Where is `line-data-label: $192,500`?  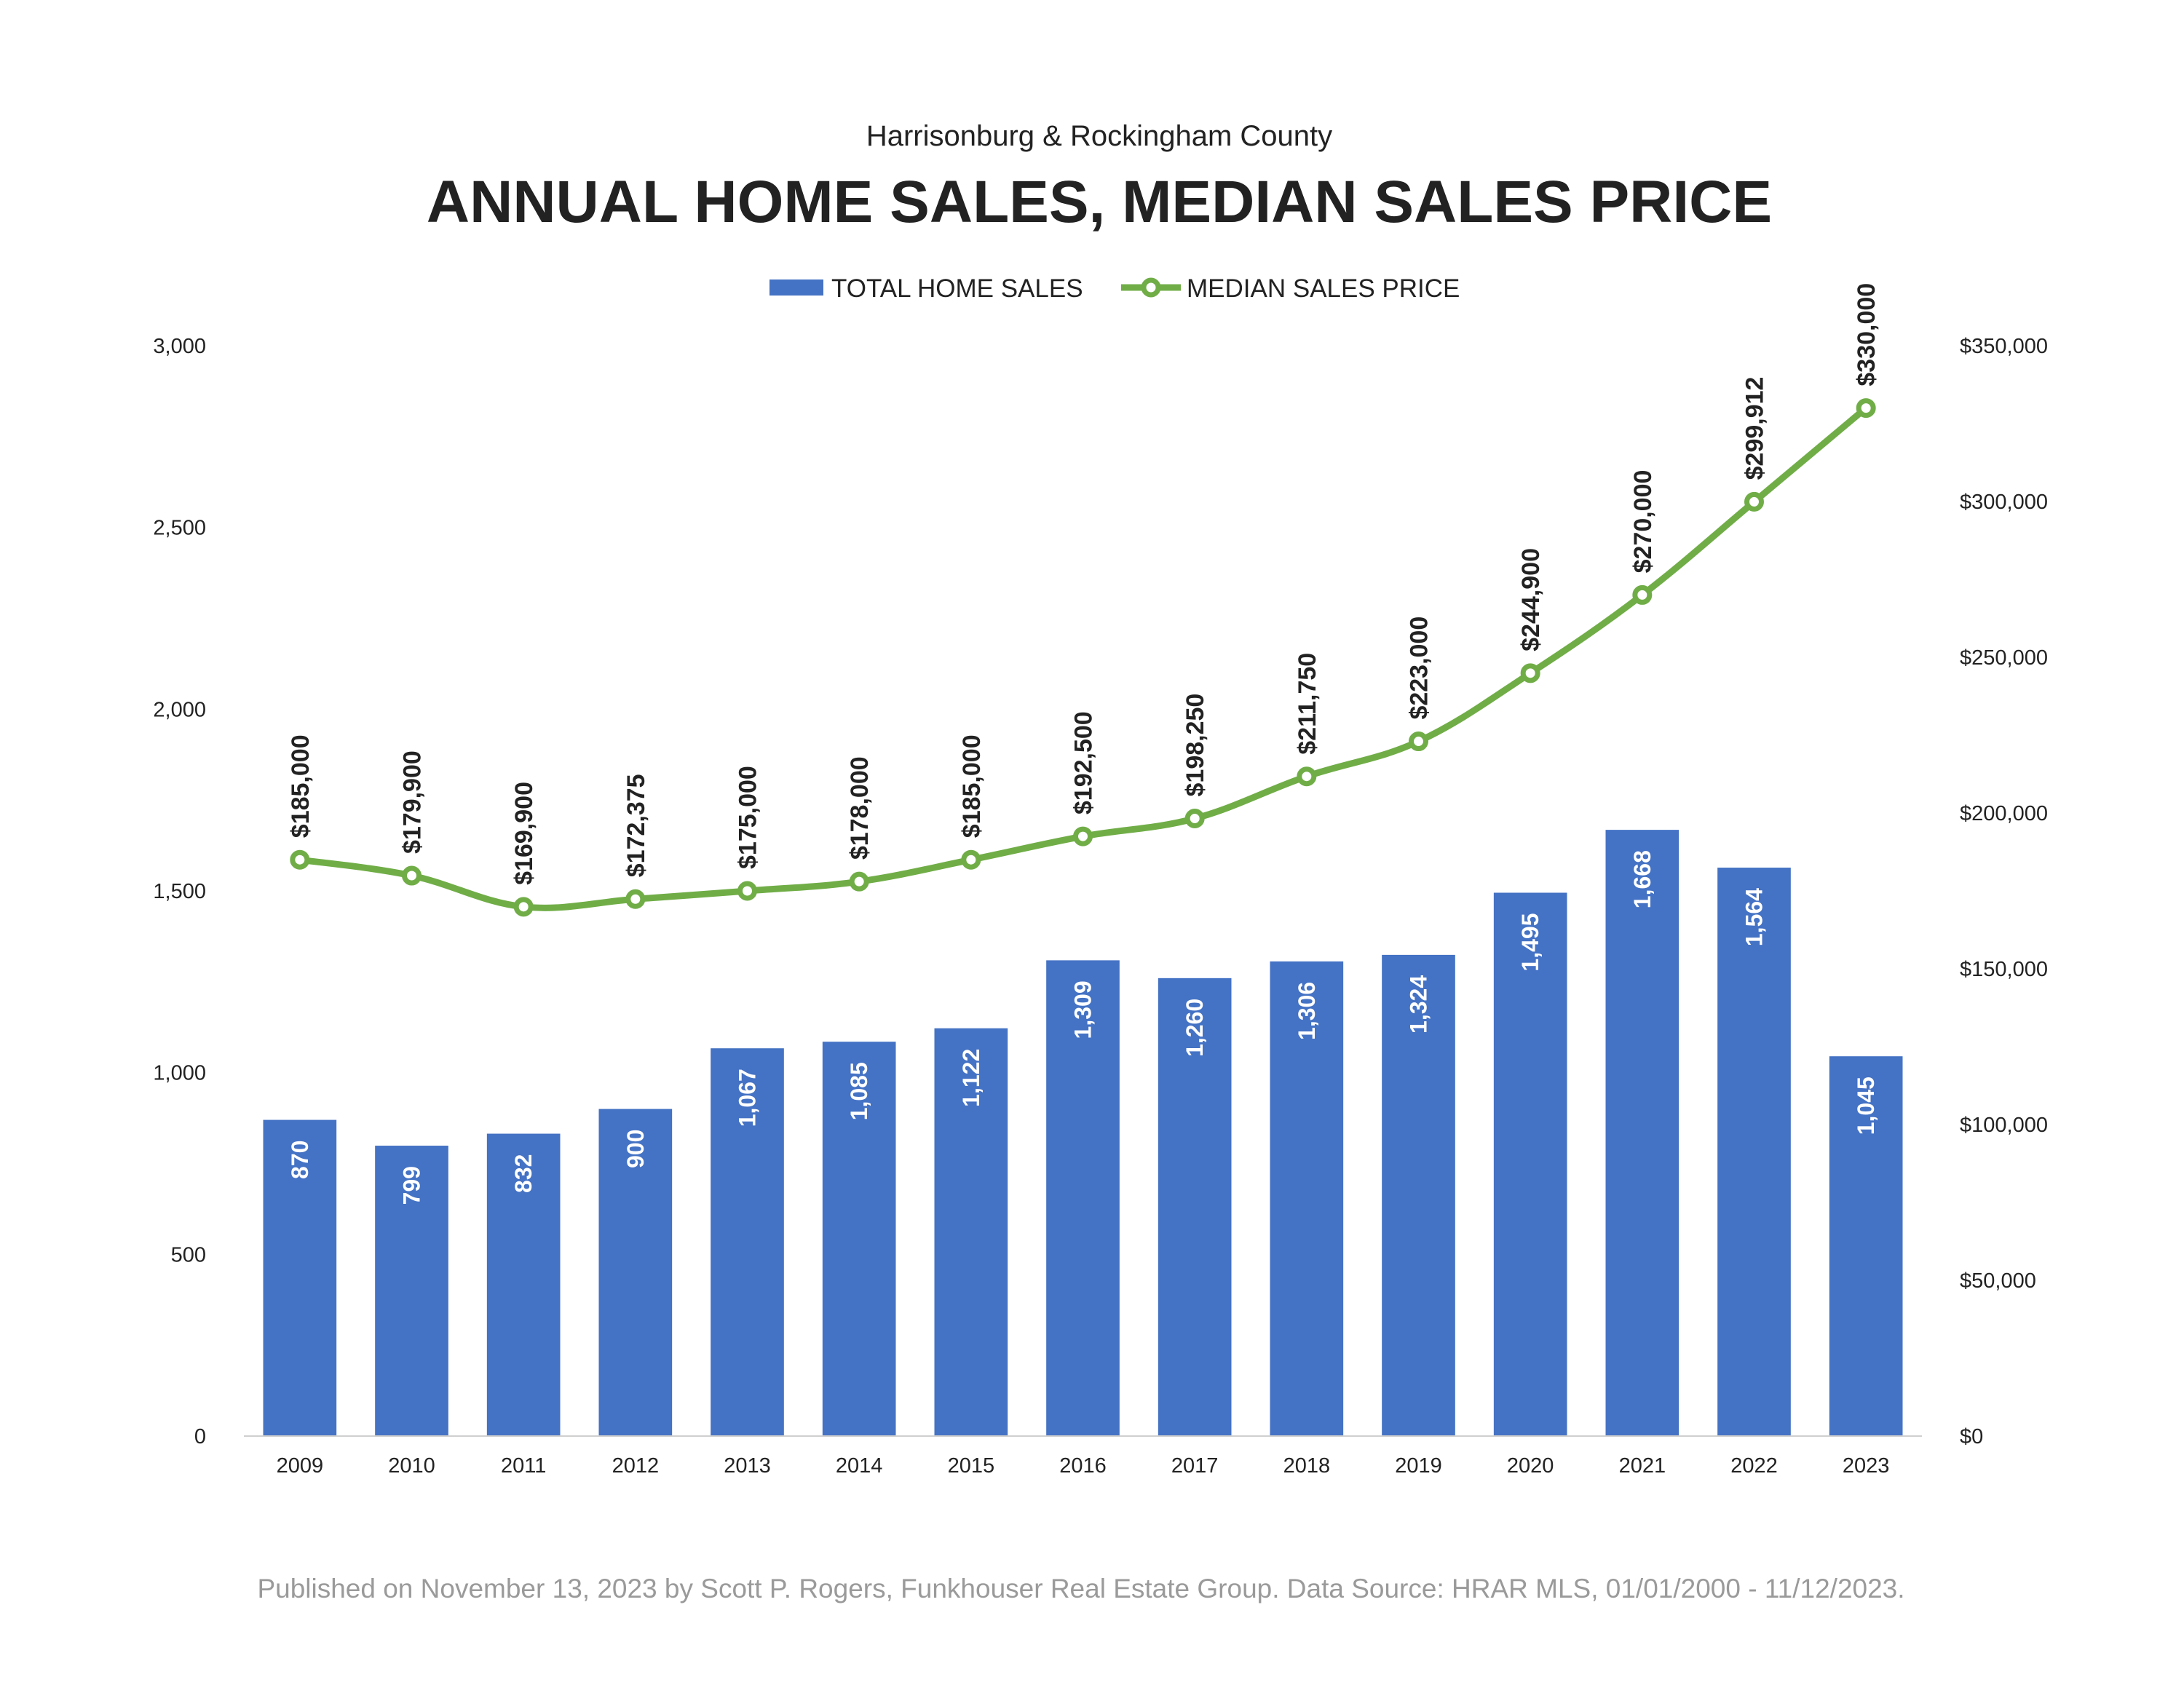
line-data-label: $192,500 is located at coordinates (1084, 762).